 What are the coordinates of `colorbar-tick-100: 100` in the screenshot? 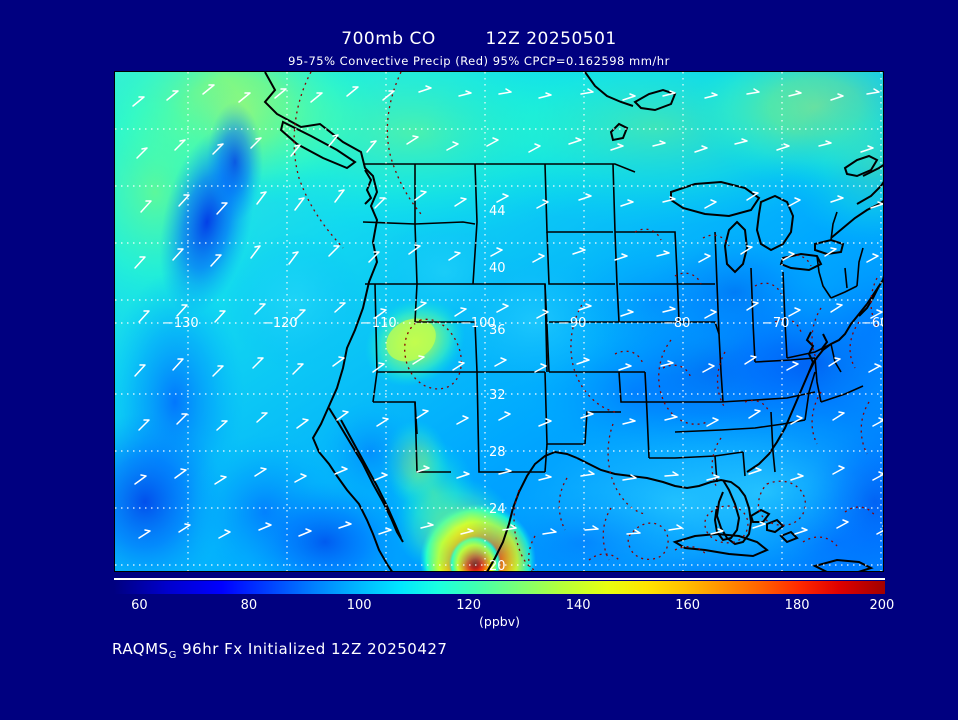 It's located at (359, 605).